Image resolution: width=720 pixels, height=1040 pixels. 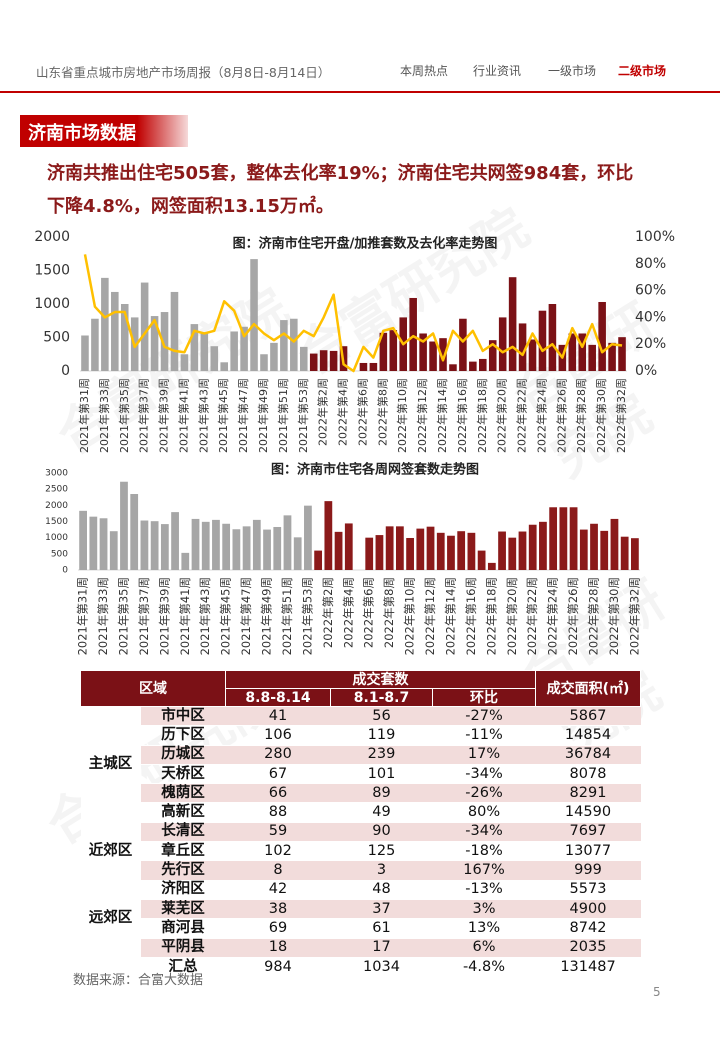 What do you see at coordinates (588, 967) in the screenshot?
I see `total-cell: 131487` at bounding box center [588, 967].